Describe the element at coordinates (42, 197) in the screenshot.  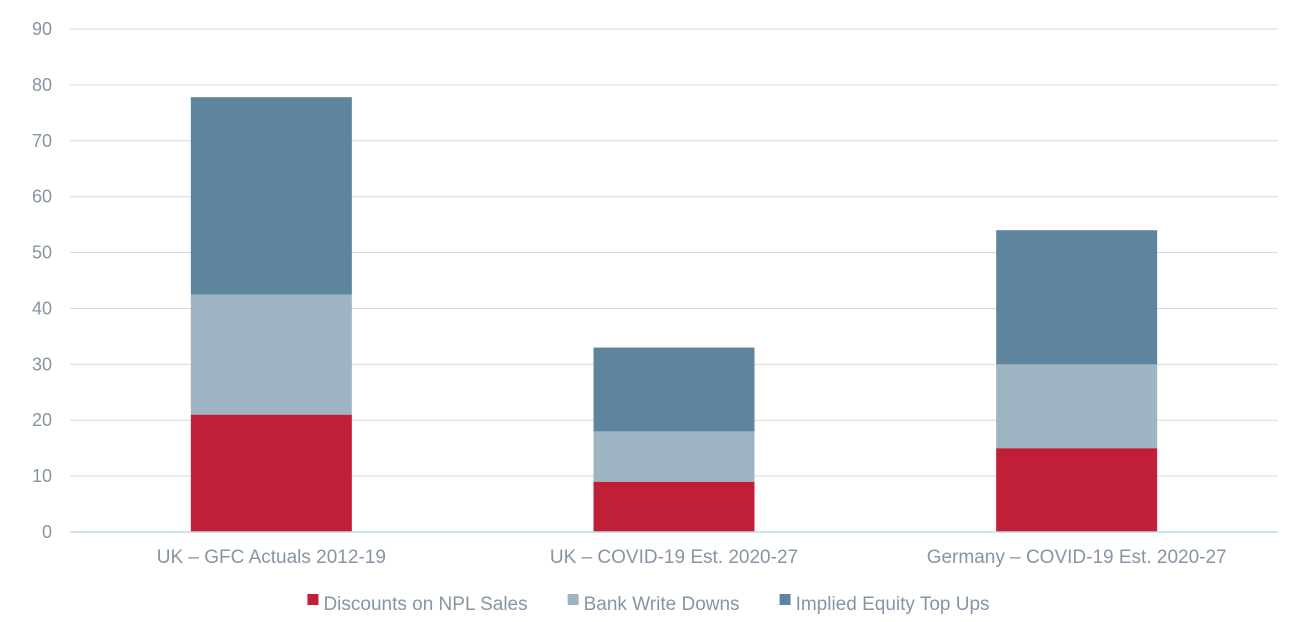
I see `y-tick-label: 60` at that location.